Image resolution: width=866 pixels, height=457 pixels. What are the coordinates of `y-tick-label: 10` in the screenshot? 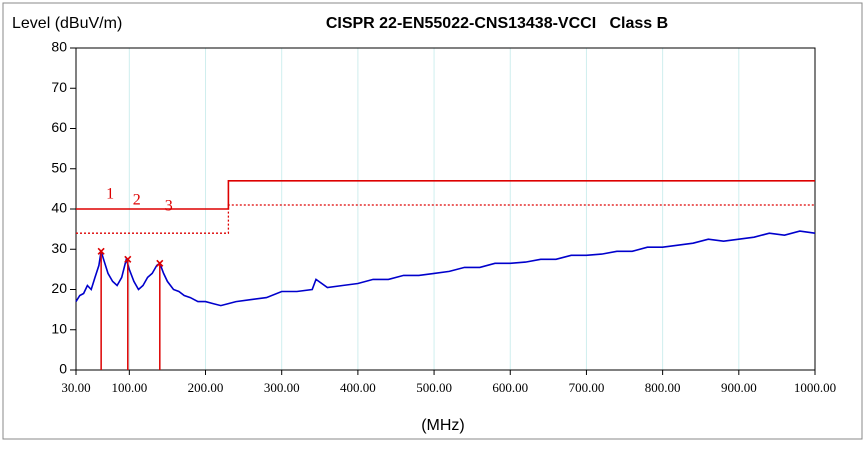 It's located at (59, 328).